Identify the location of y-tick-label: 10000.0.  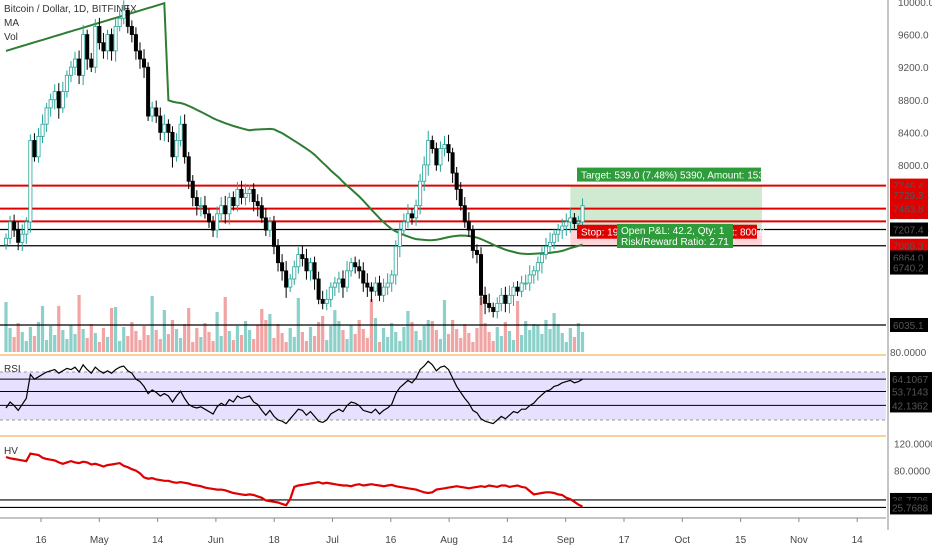
(915, 4).